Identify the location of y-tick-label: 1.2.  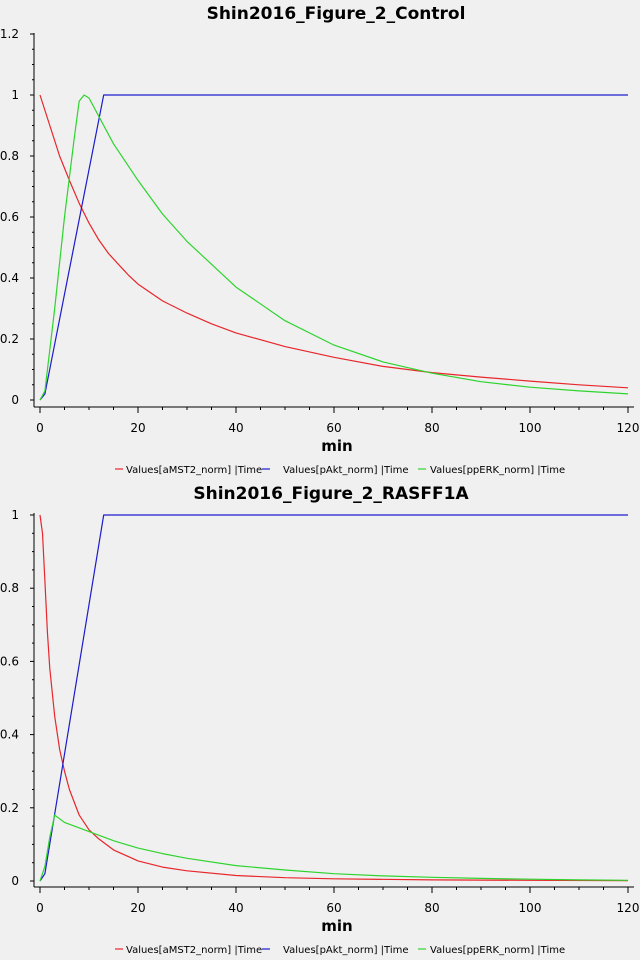
(9, 34).